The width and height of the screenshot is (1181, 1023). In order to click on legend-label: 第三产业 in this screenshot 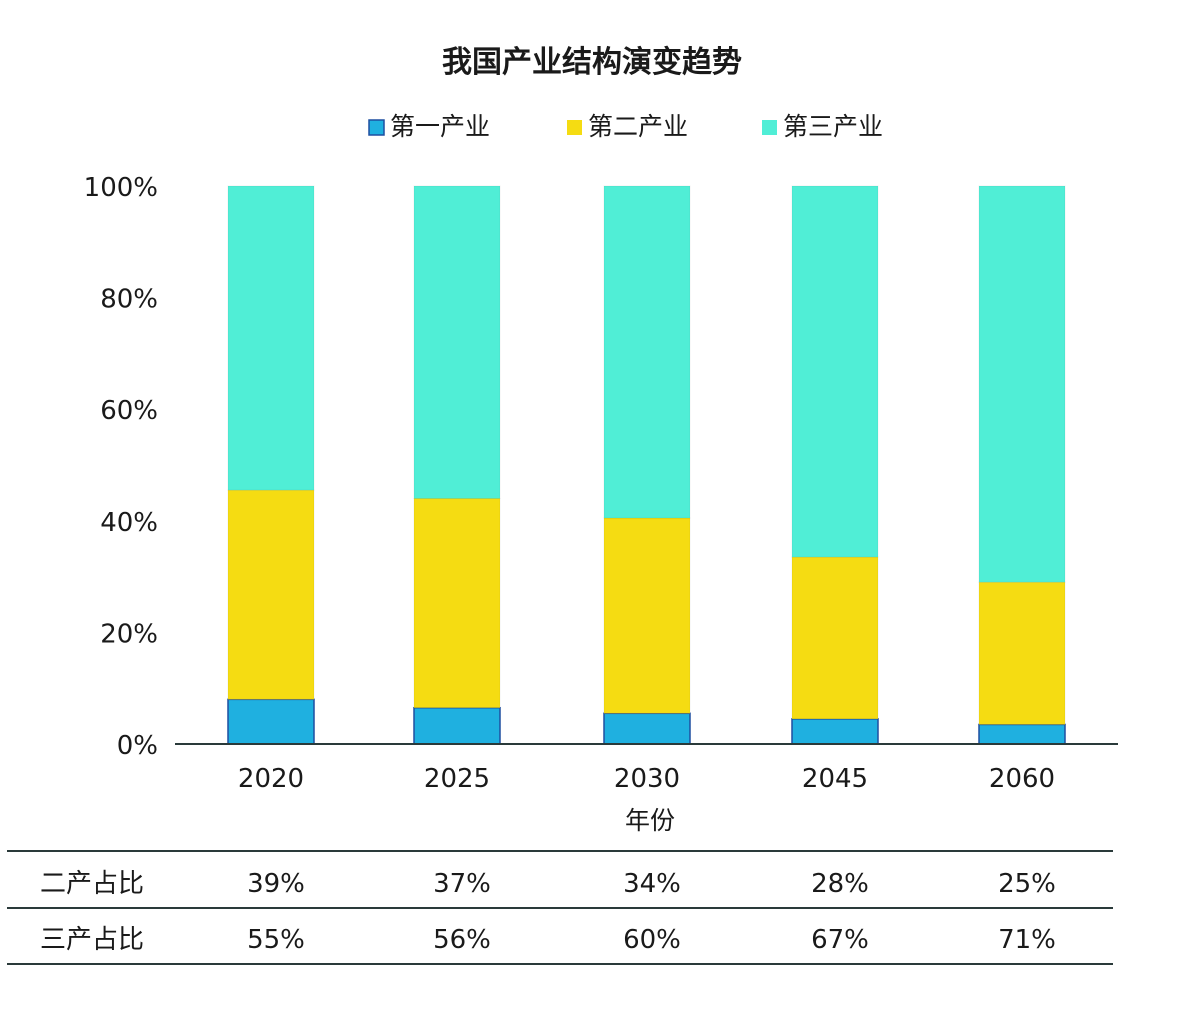, I will do `click(833, 126)`.